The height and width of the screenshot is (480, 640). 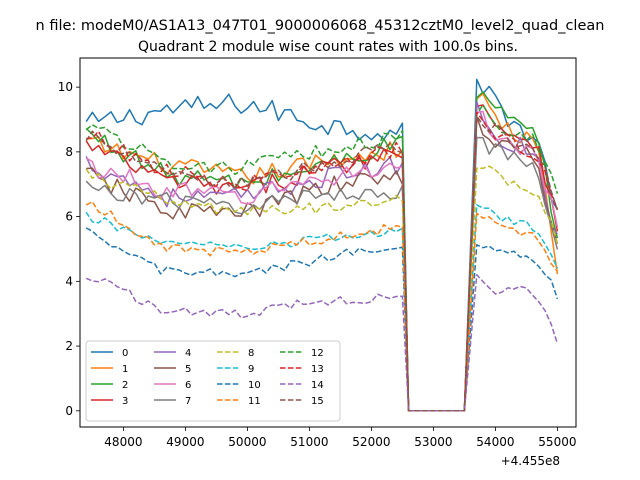 What do you see at coordinates (235, 369) in the screenshot?
I see `legend-entry-9: 9` at bounding box center [235, 369].